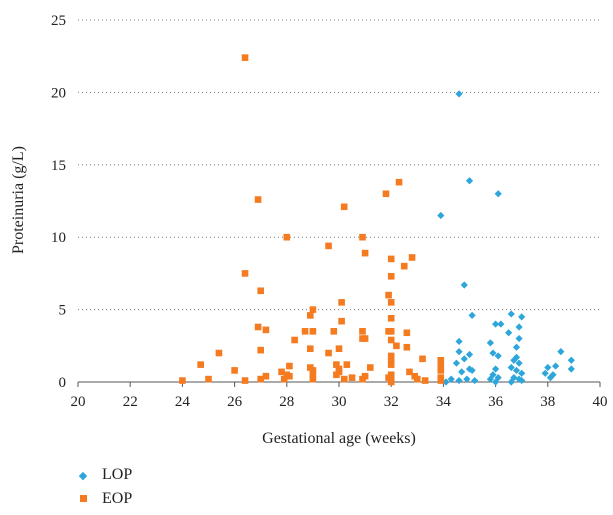  Describe the element at coordinates (63, 311) in the screenshot. I see `y-tick-label: 5` at that location.